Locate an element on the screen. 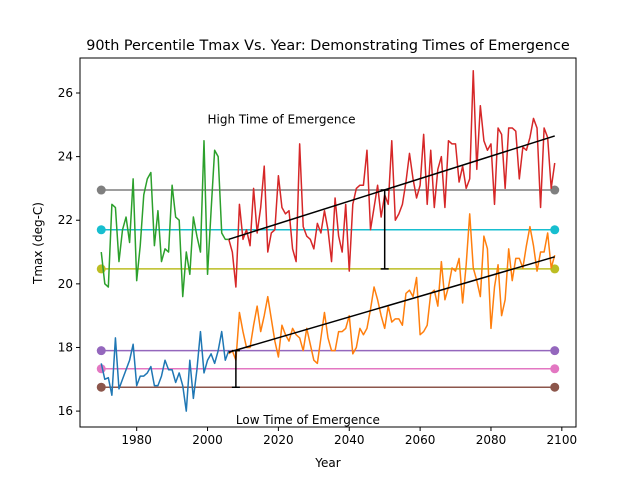 This screenshot has height=480, width=640. x-tick-label-2040: 2040 is located at coordinates (349, 440).